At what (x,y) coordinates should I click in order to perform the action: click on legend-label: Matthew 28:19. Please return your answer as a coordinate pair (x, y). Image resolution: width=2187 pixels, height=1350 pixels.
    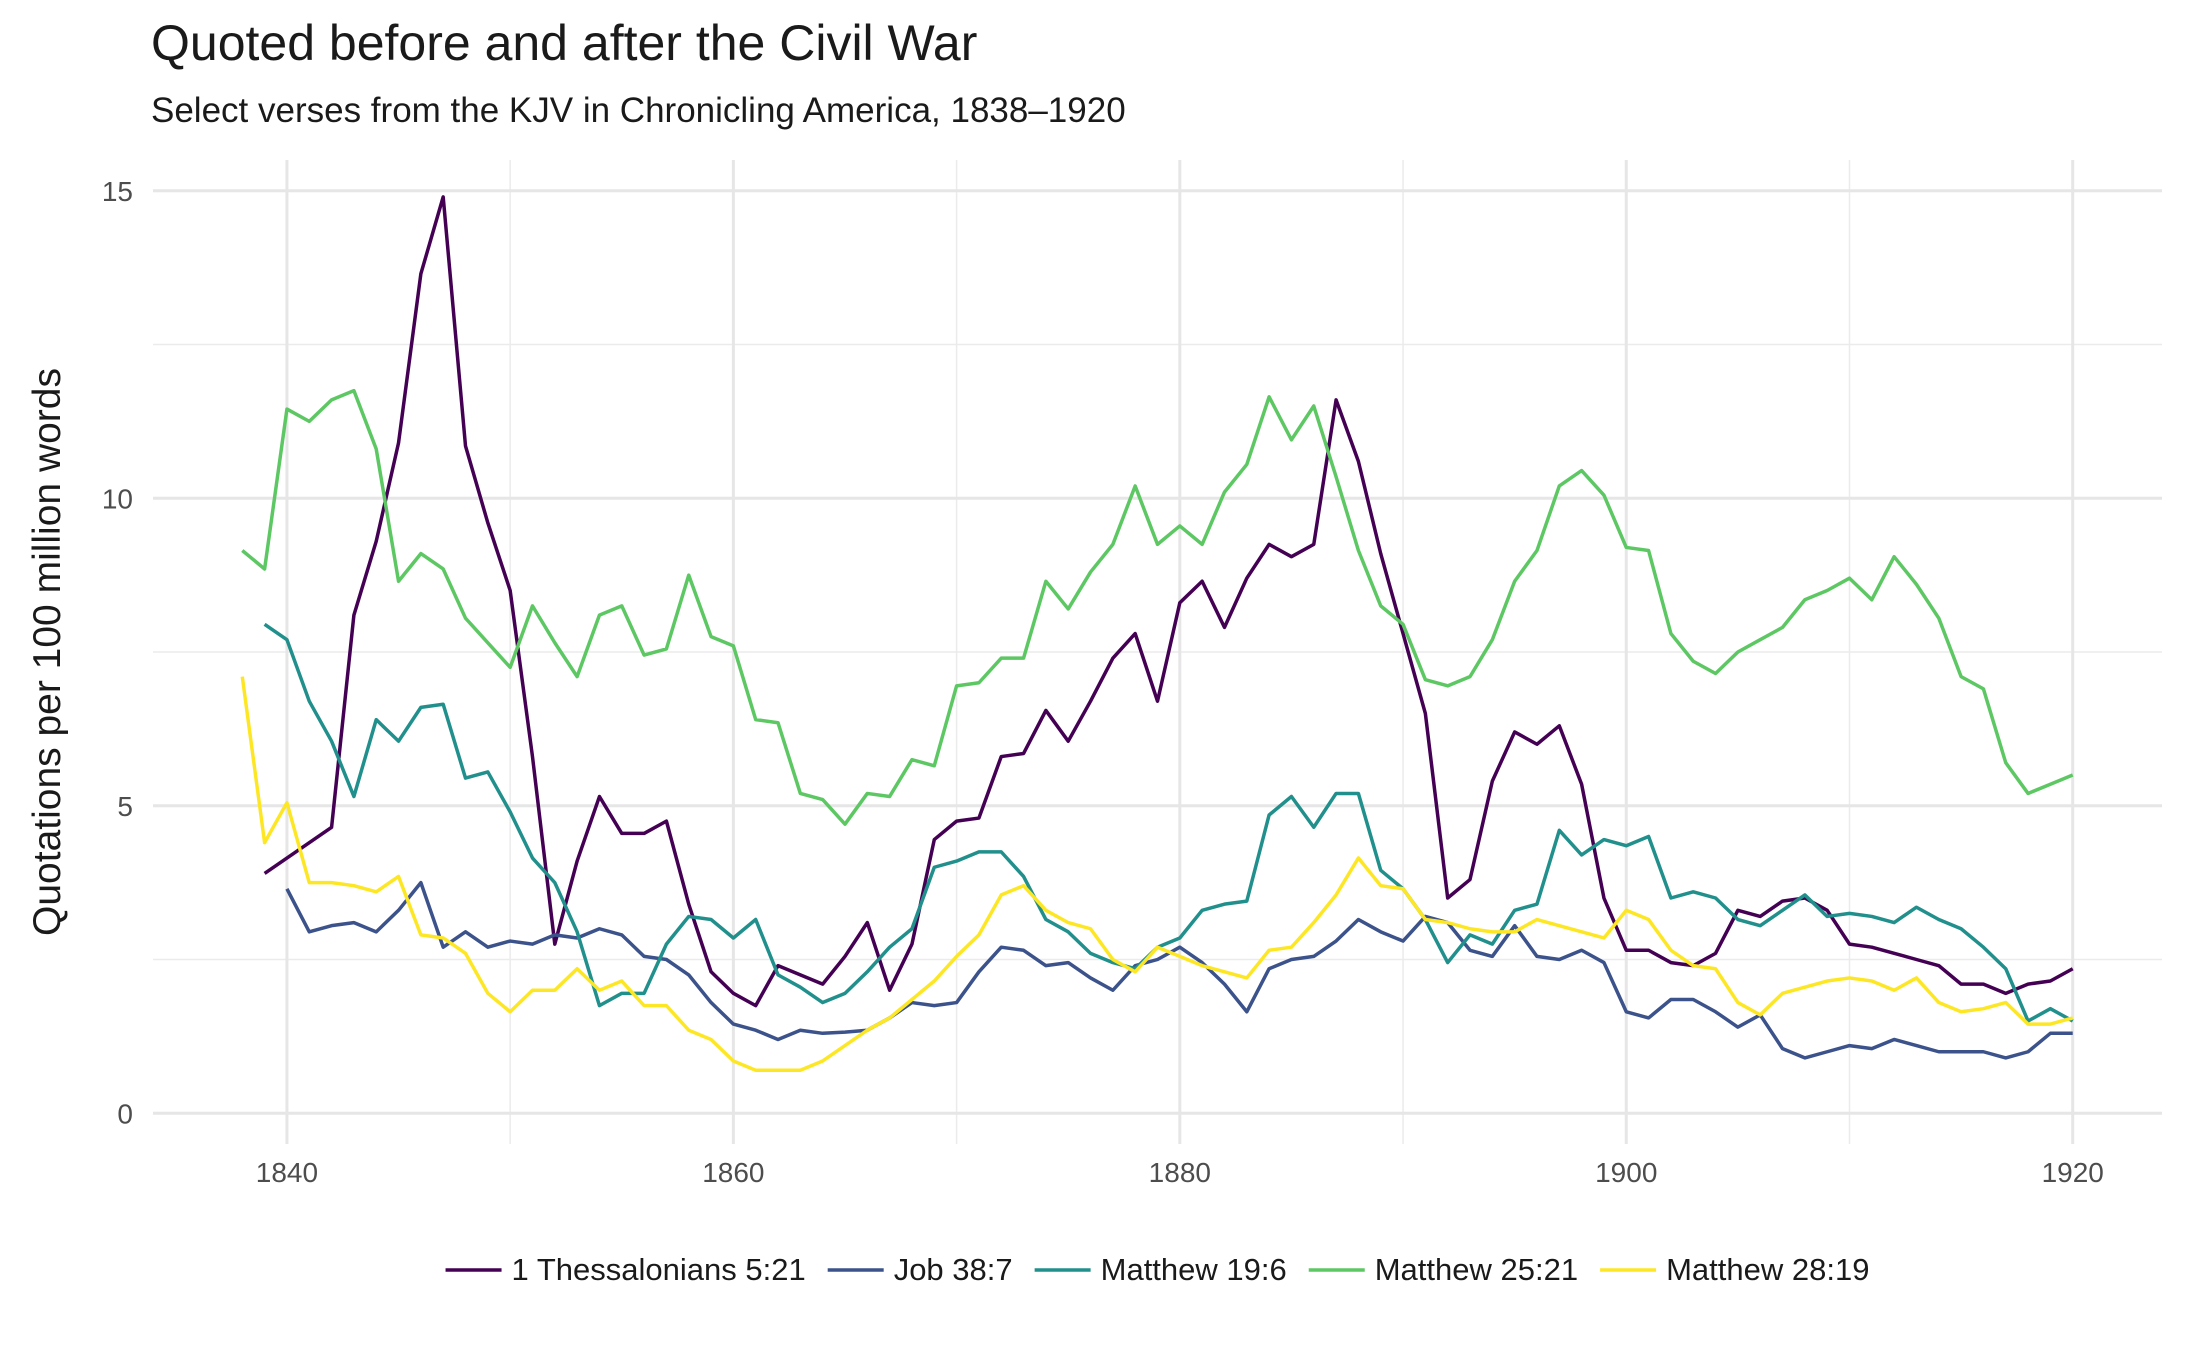
    Looking at the image, I should click on (1767, 1269).